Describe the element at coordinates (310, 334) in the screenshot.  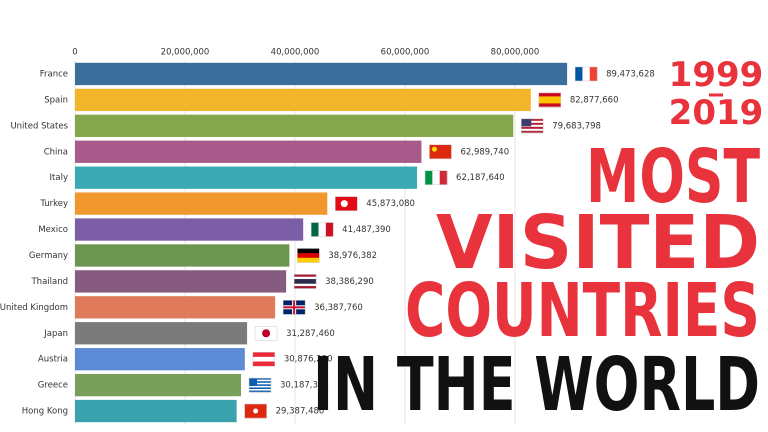
I see `value-label: 31,287,460` at that location.